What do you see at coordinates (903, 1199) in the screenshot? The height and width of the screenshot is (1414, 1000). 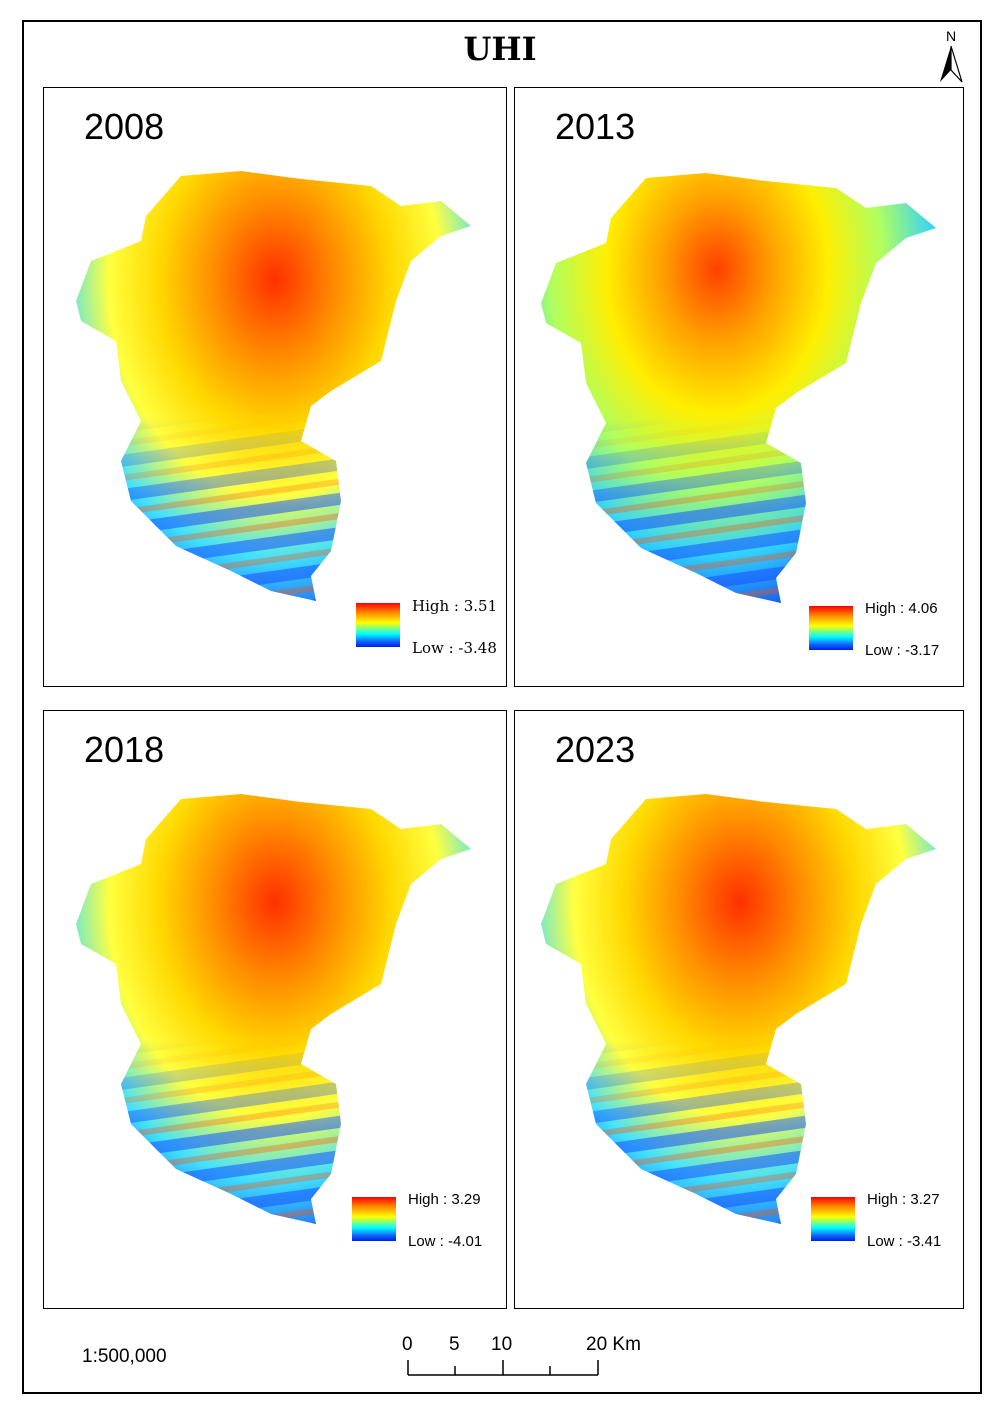 I see `legend-high: High : 3.27` at bounding box center [903, 1199].